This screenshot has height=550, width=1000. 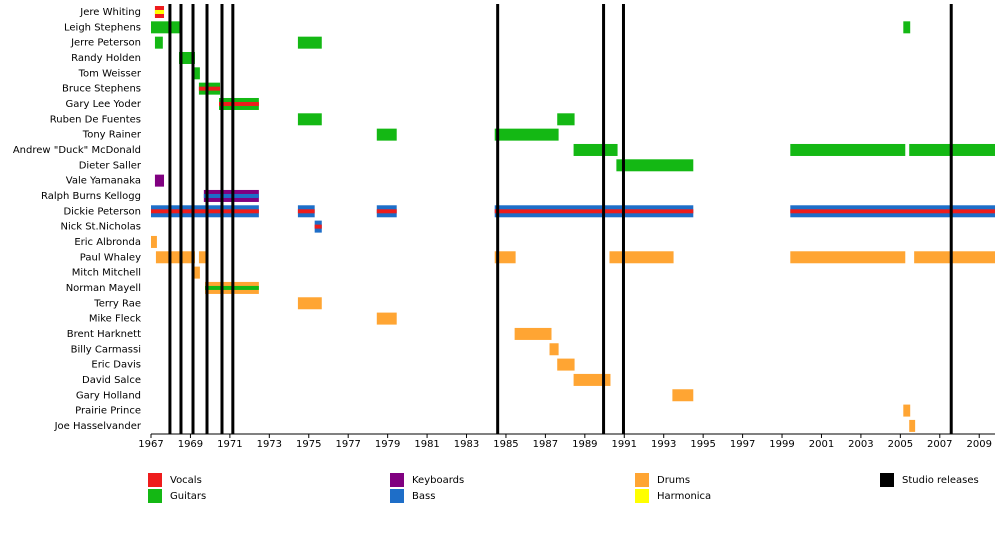 What do you see at coordinates (77, 150) in the screenshot?
I see `member-label: Andrew "Duck" McDonald` at bounding box center [77, 150].